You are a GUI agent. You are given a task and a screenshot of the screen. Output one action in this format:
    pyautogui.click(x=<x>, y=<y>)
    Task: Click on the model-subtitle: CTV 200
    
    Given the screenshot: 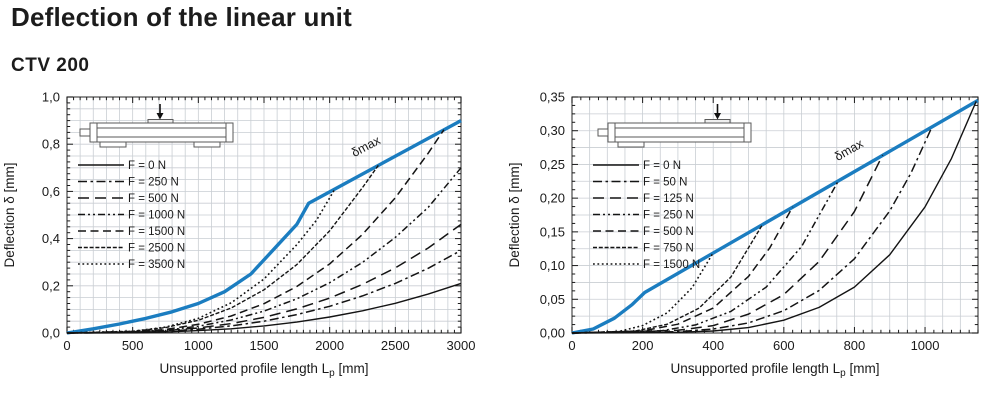 What is the action you would take?
    pyautogui.click(x=50, y=65)
    